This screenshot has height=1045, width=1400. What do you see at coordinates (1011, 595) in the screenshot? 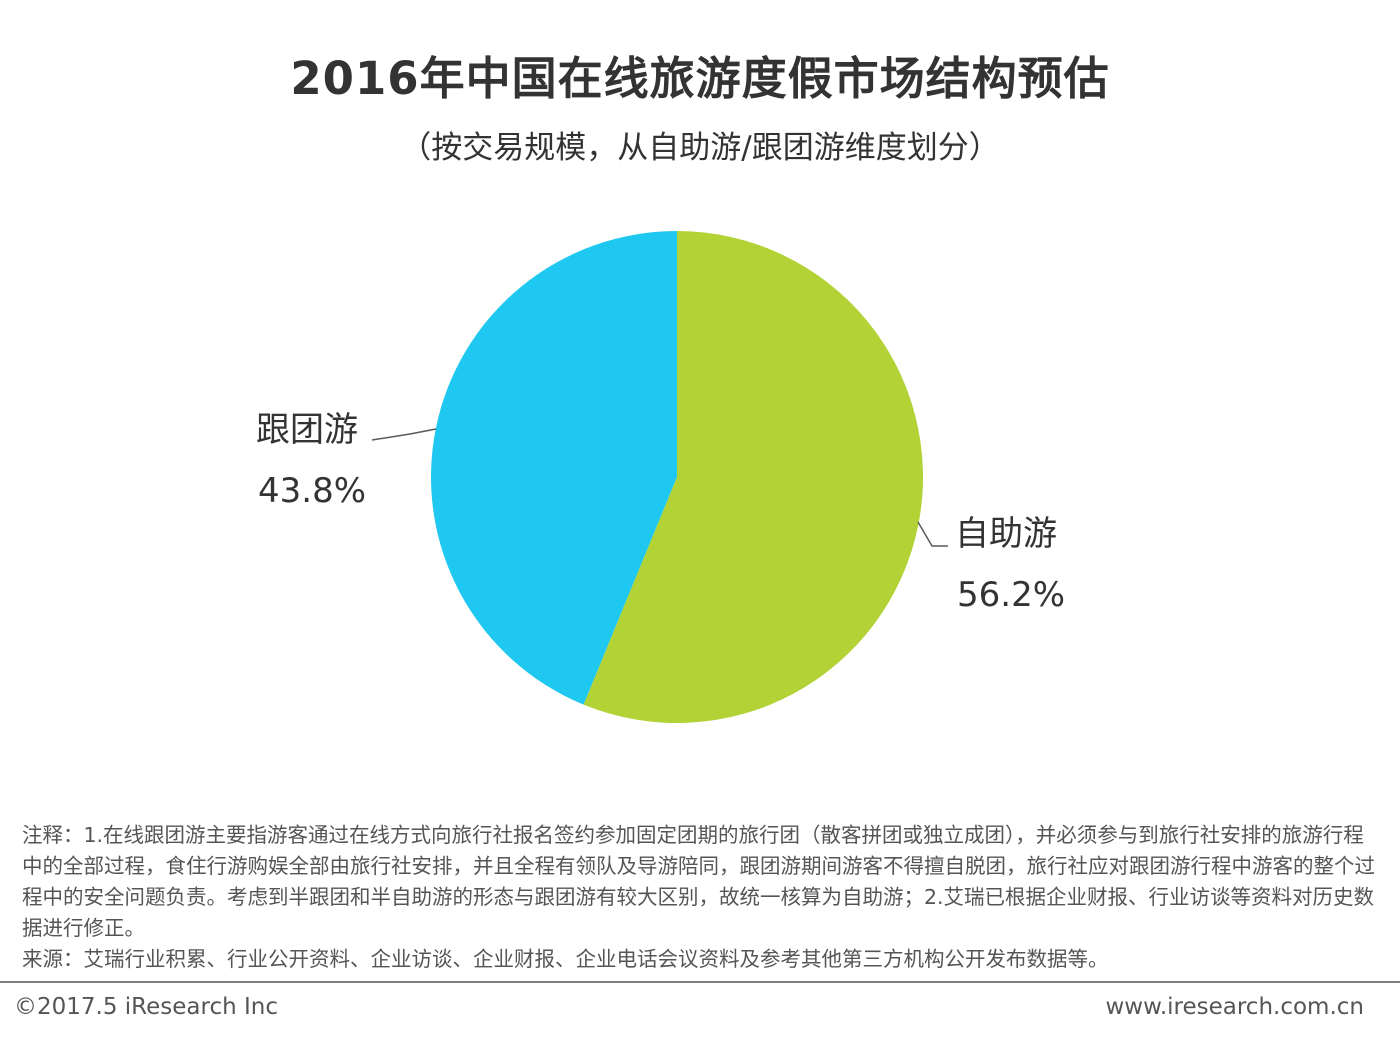
I see `slice-value-label: 56.2%` at bounding box center [1011, 595].